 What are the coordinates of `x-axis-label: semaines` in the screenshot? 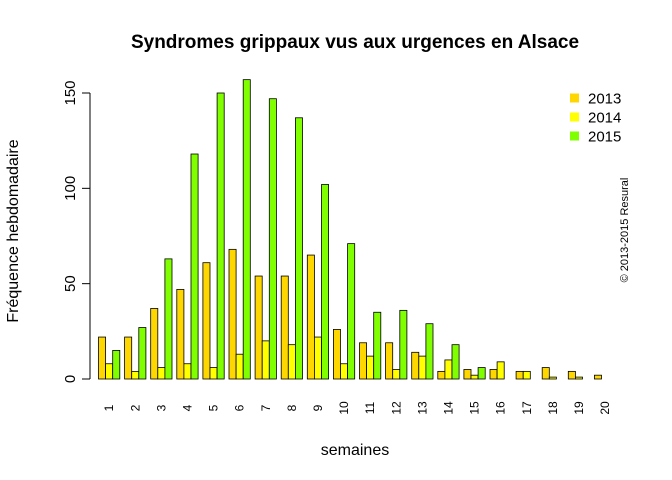 It's located at (355, 450).